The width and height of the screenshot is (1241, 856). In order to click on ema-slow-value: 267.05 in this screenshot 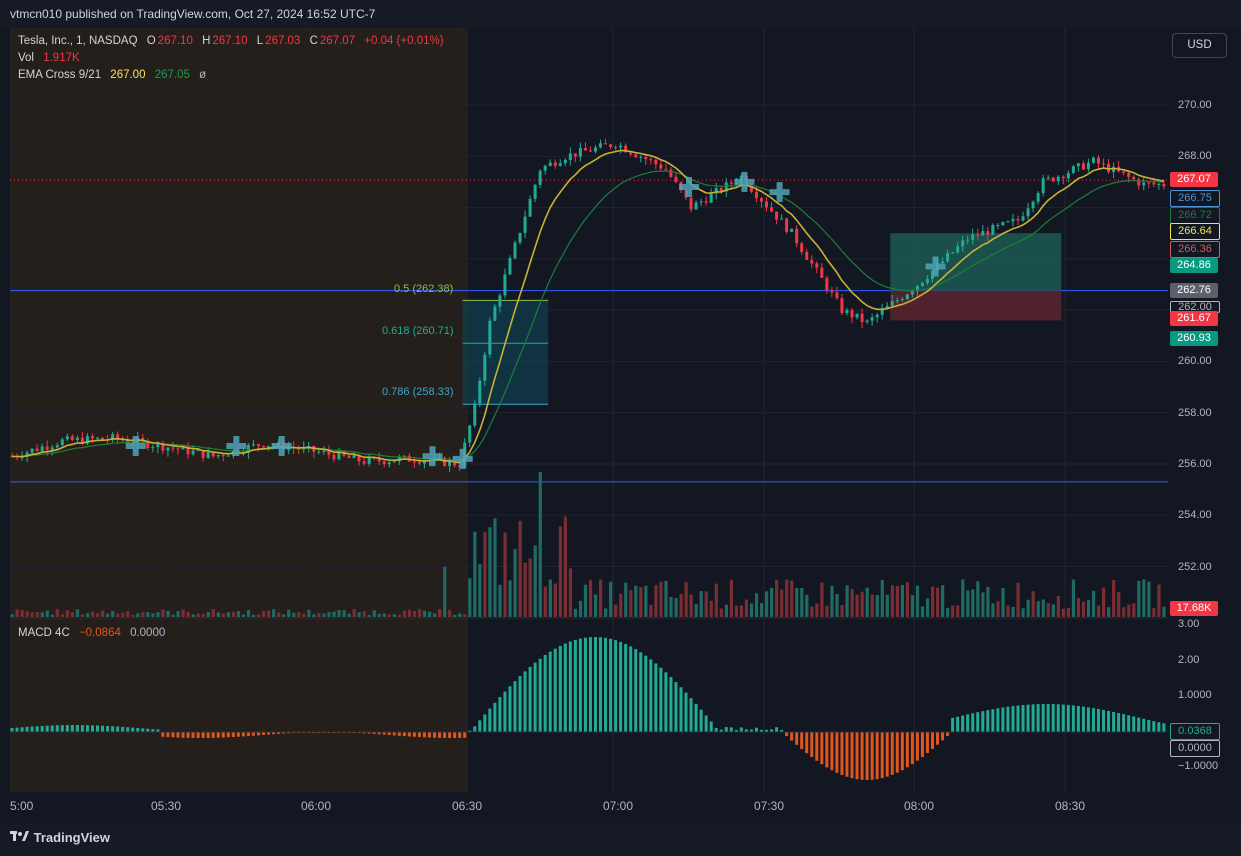, I will do `click(172, 75)`.